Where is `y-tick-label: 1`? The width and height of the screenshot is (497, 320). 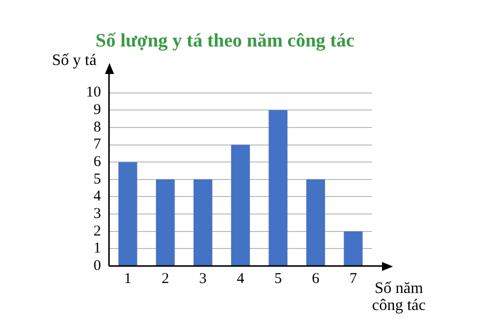
y-tick-label: 1 is located at coordinates (97, 248).